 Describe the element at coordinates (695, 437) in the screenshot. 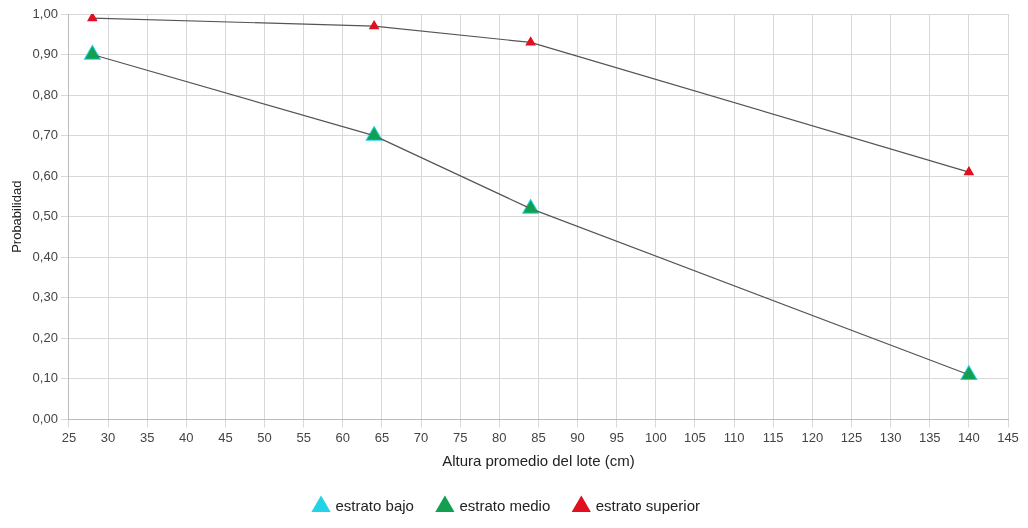

I see `x-tick-label: 105` at that location.